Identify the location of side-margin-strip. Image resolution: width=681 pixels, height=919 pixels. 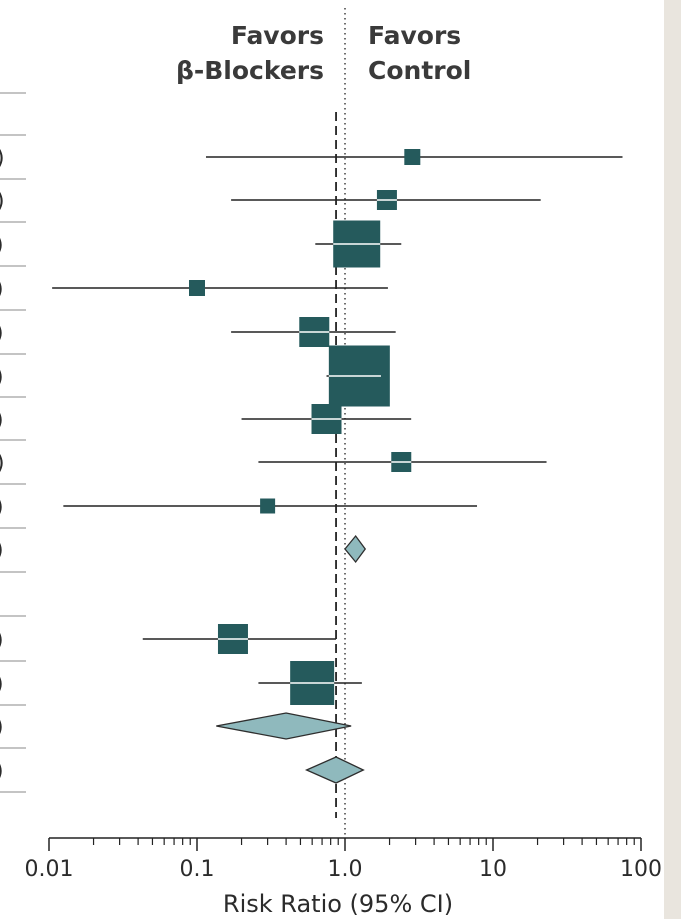
(672, 459).